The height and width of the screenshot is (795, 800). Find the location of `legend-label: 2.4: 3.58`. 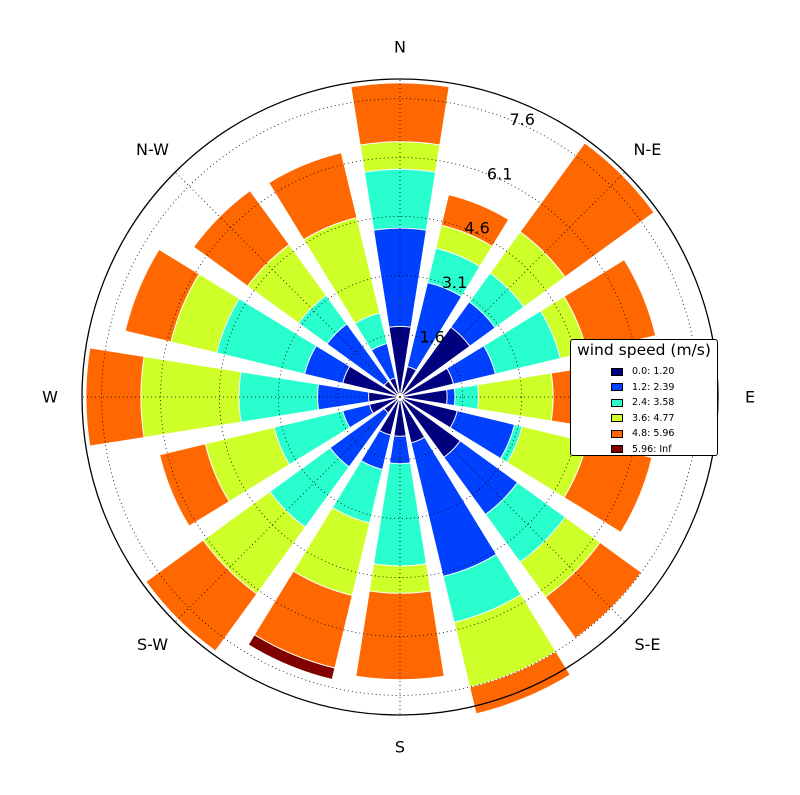

legend-label: 2.4: 3.58 is located at coordinates (653, 403).